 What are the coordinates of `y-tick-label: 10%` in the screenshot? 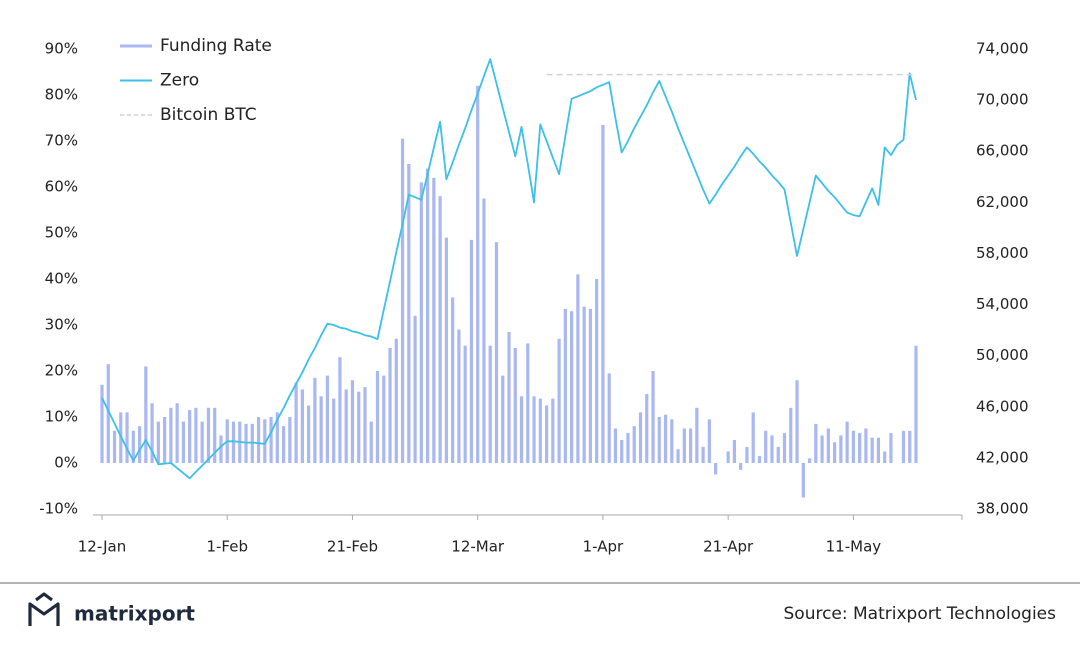 It's located at (61, 417).